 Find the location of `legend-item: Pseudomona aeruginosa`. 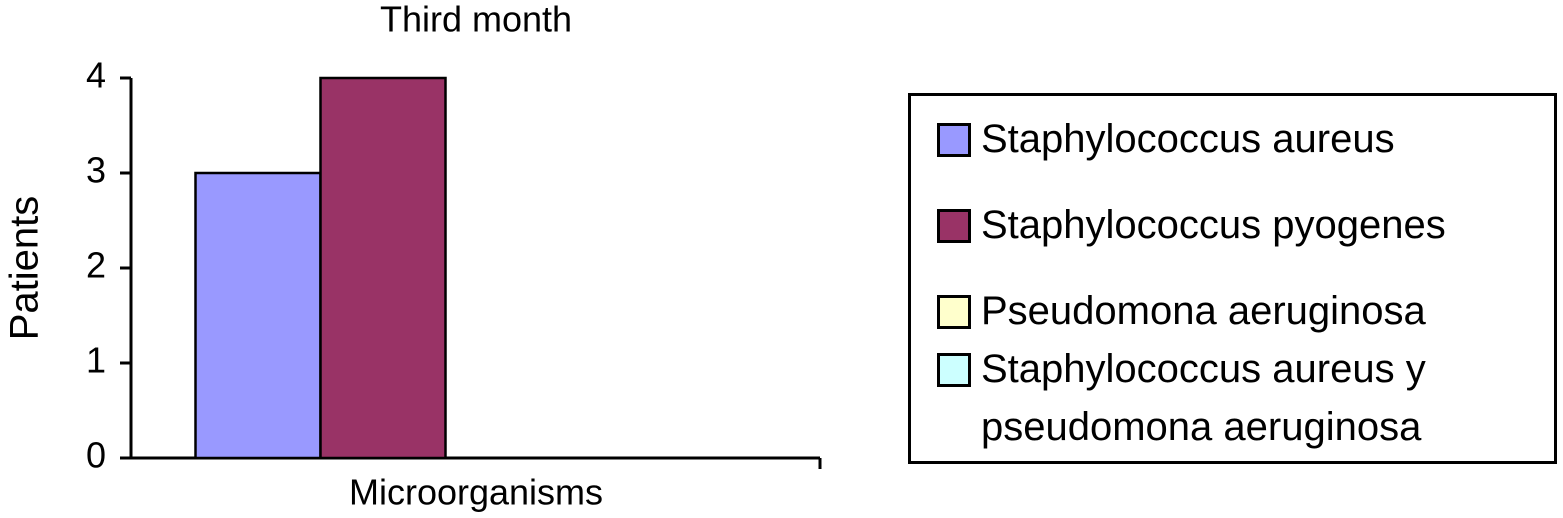

legend-item: Pseudomona aeruginosa is located at coordinates (1245, 311).